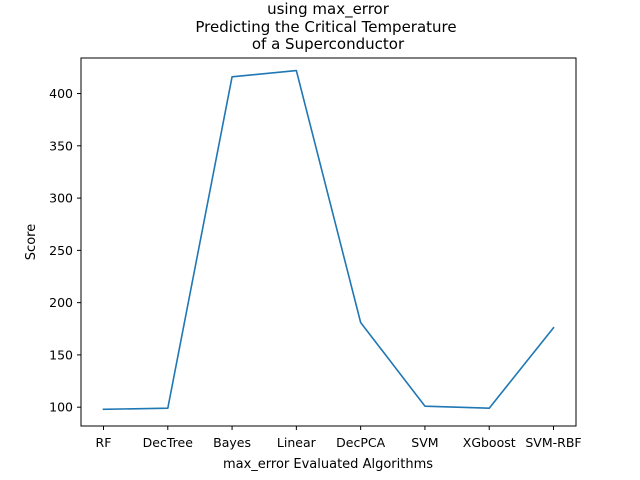 The image size is (640, 480). What do you see at coordinates (61, 145) in the screenshot?
I see `y-tick-label: 350` at bounding box center [61, 145].